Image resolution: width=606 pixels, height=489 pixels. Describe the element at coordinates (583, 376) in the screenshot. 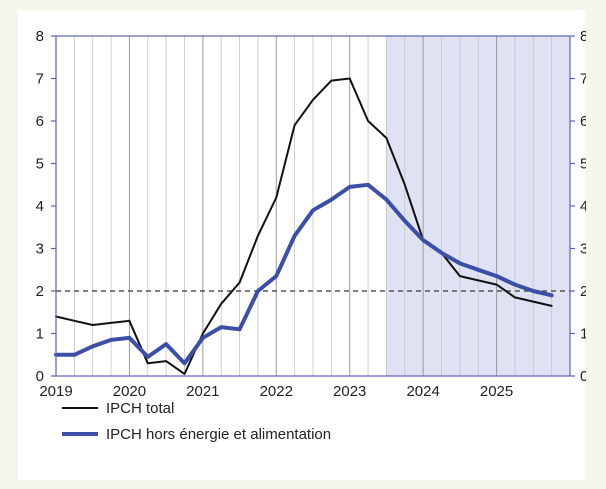

I see `y-tick-label-right: 0` at that location.